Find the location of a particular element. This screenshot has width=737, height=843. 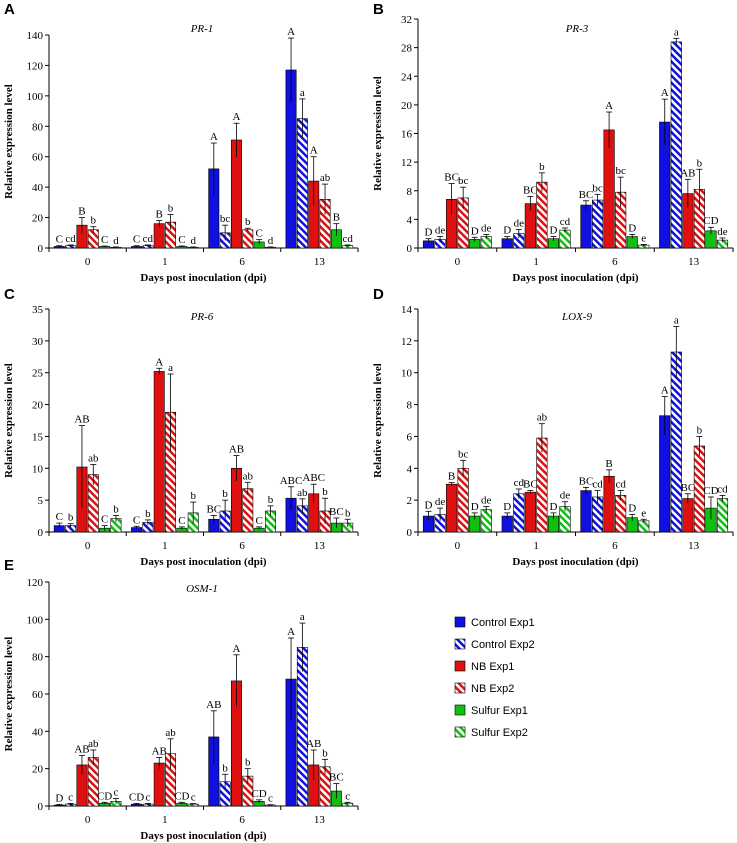

panel-letter: B is located at coordinates (378, 9).